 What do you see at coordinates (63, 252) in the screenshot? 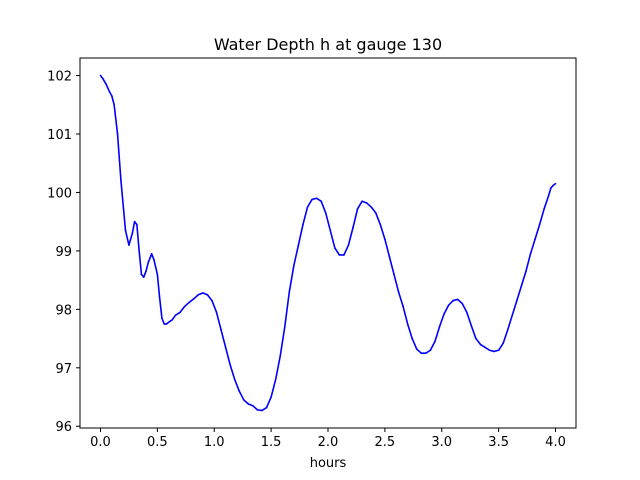
I see `y-tick-label: 99` at bounding box center [63, 252].